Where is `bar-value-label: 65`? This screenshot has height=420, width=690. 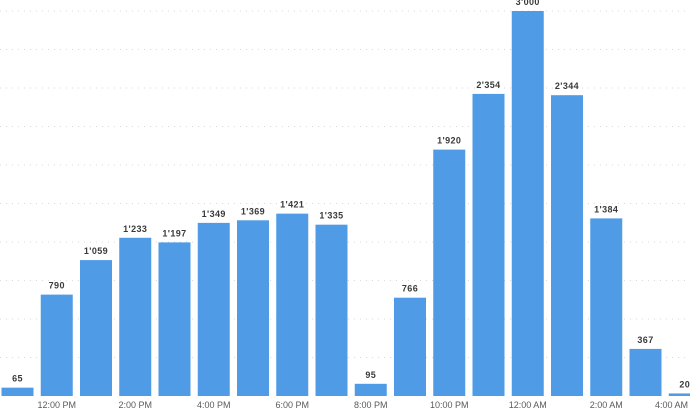
bar-value-label: 65 is located at coordinates (17, 379).